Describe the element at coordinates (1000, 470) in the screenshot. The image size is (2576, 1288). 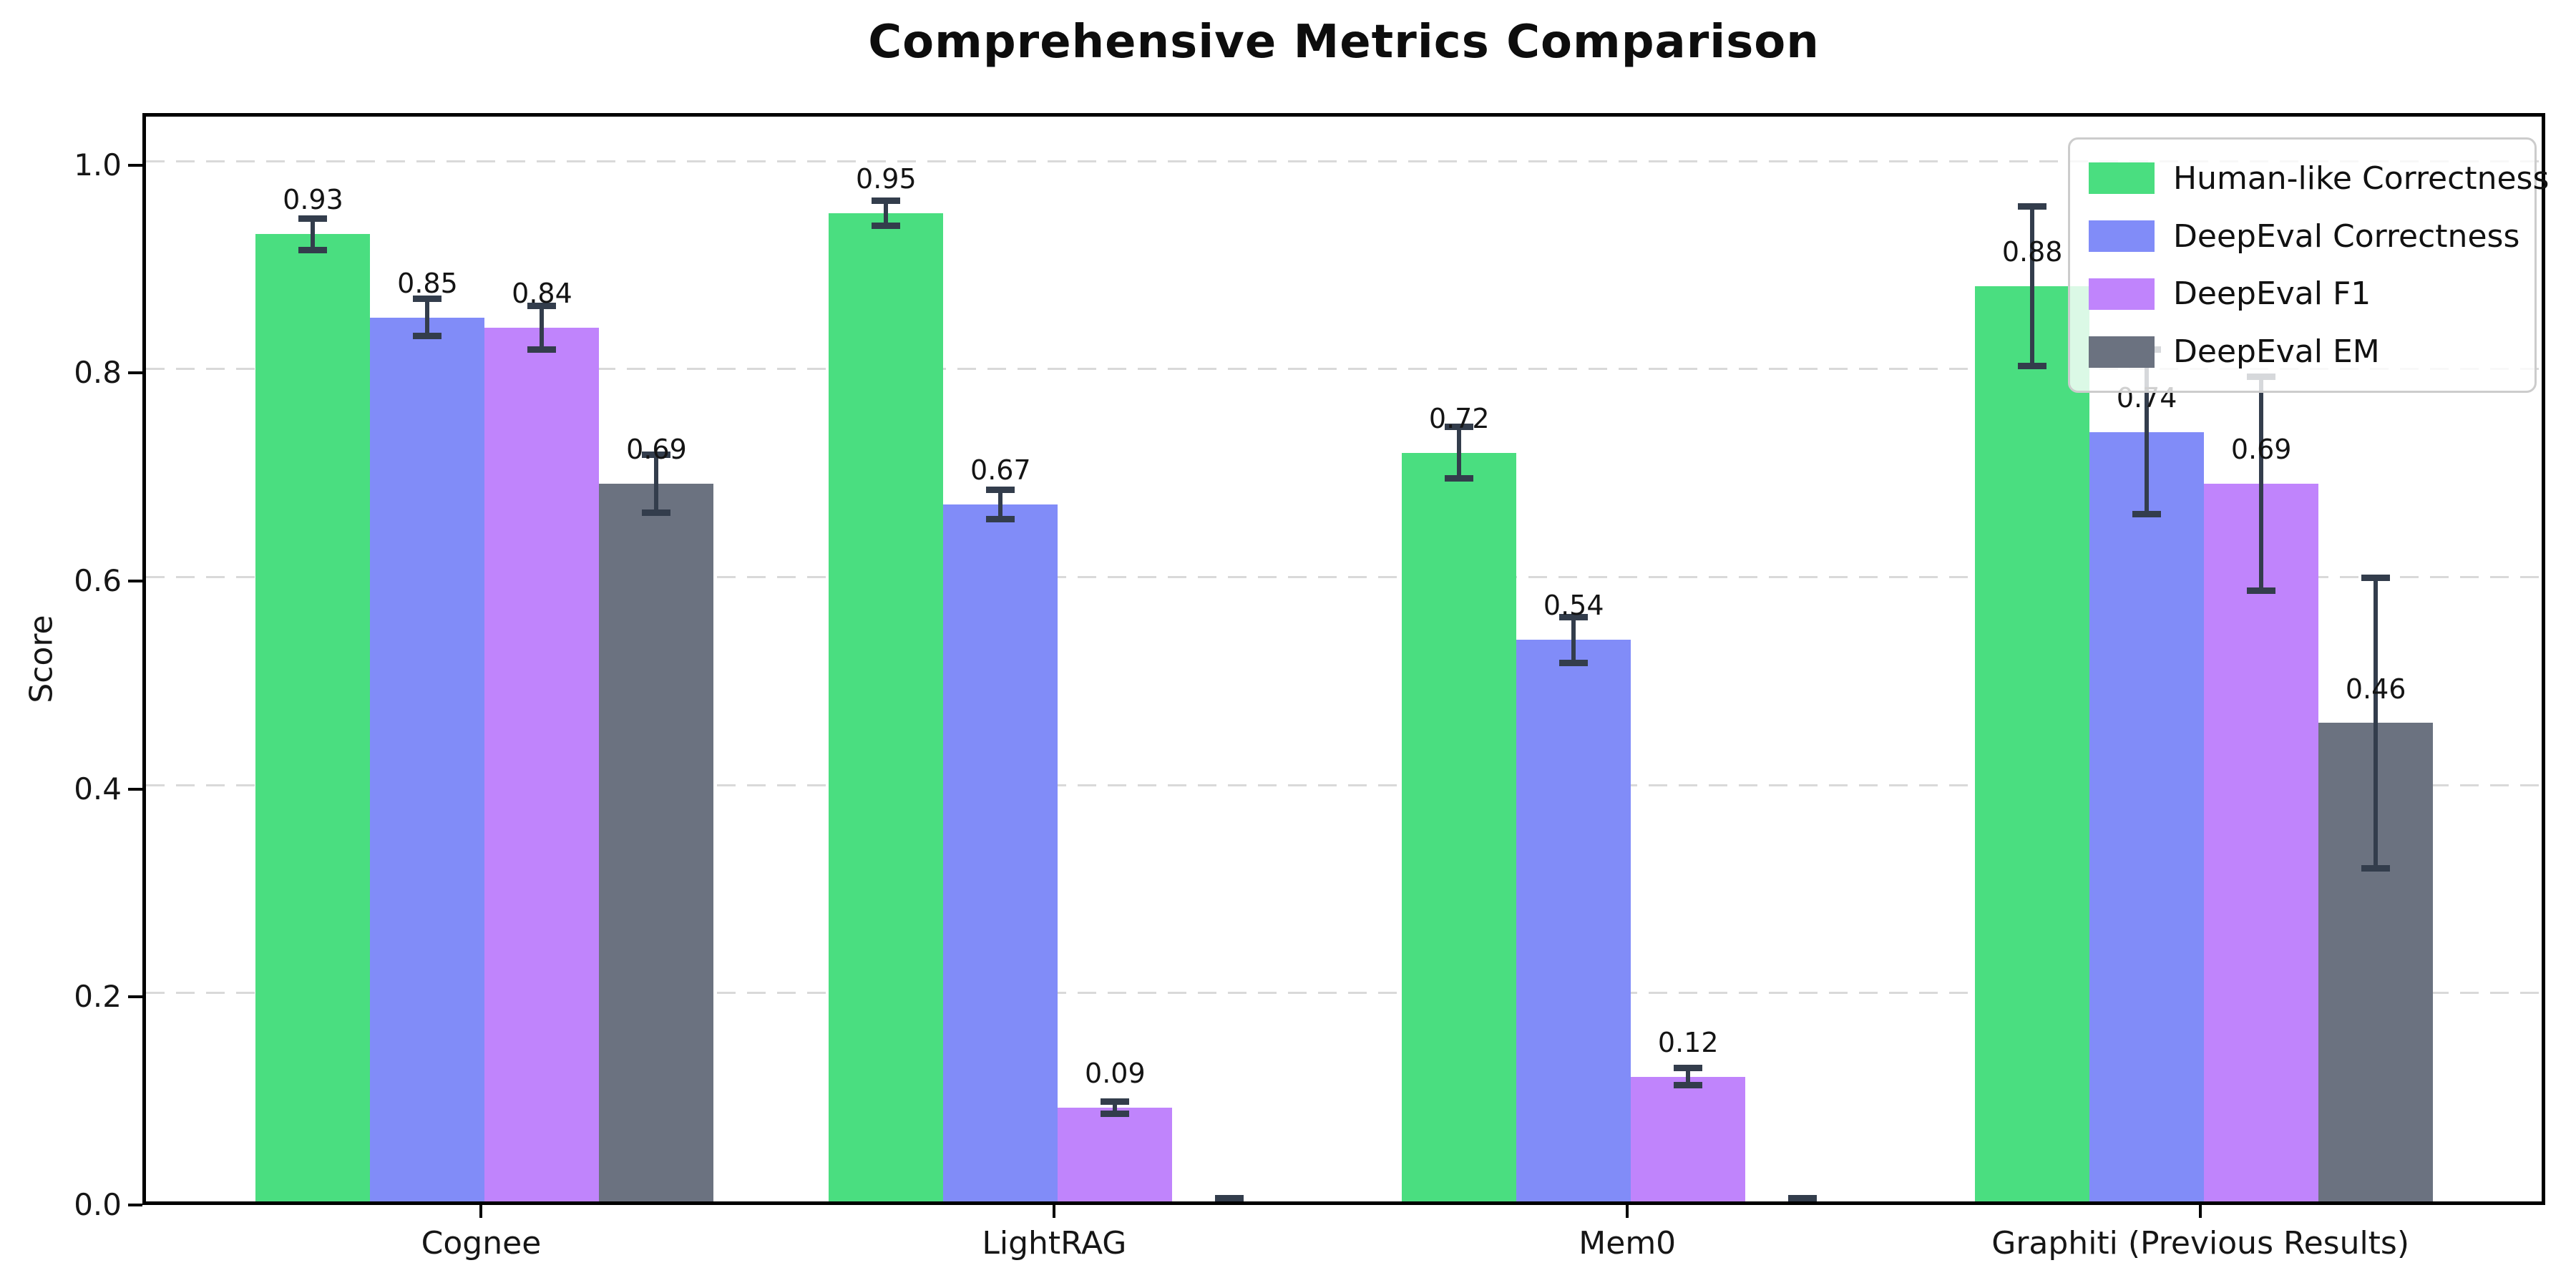
I see `bar-value-label: 0.67` at that location.